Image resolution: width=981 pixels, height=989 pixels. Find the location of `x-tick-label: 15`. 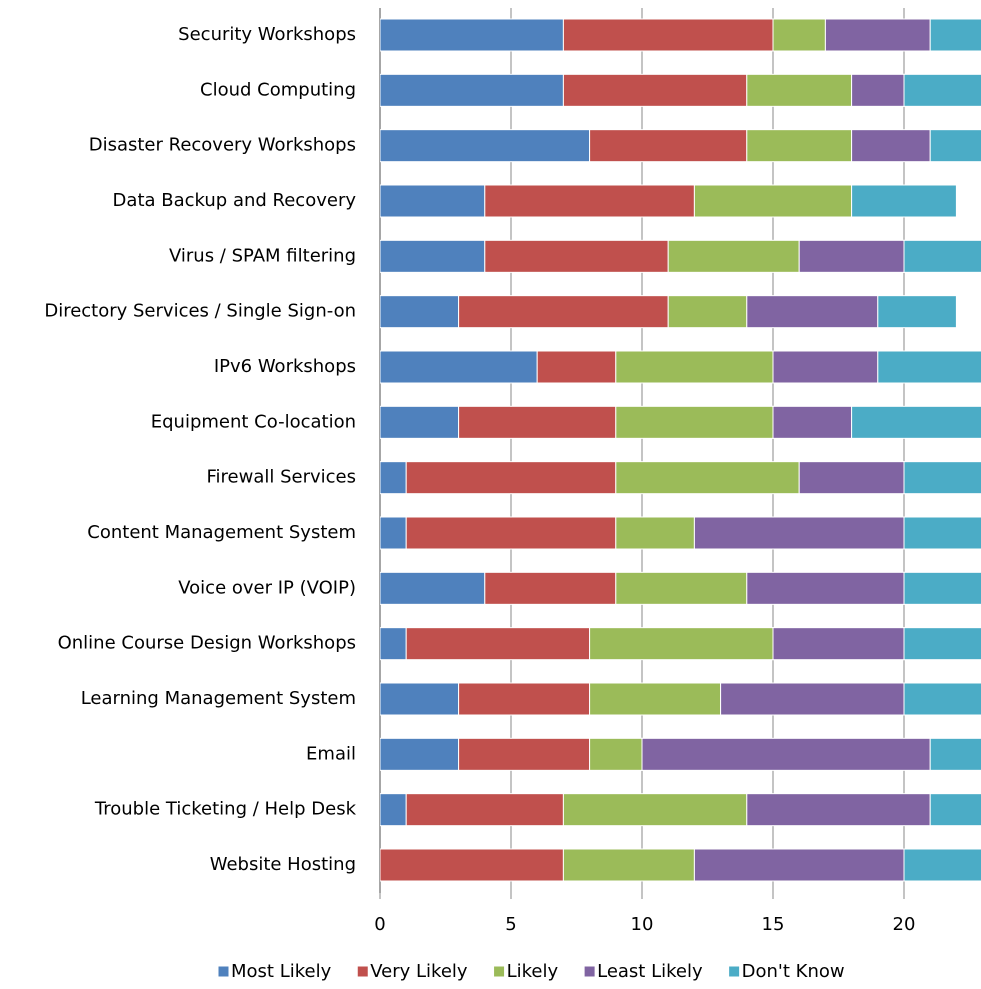

x-tick-label: 15 is located at coordinates (773, 924).